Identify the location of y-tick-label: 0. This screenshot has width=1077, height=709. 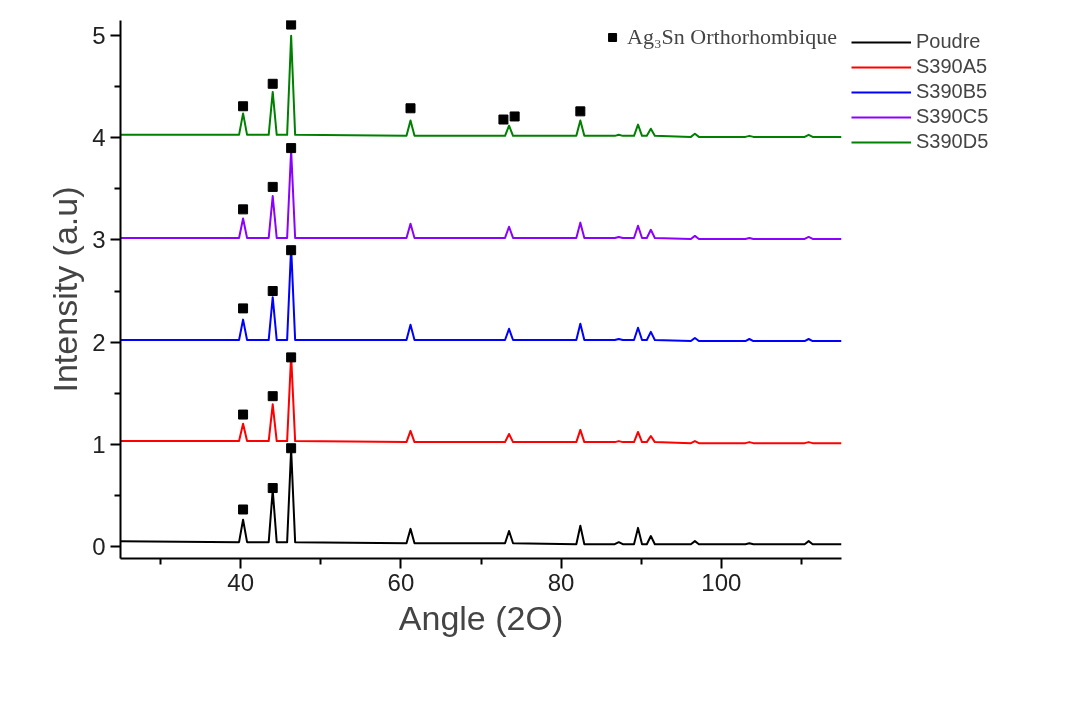
(99, 546).